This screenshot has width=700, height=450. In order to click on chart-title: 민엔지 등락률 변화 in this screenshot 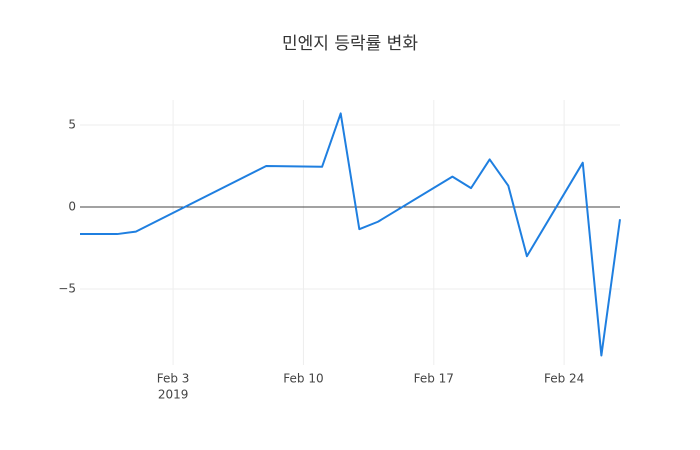, I will do `click(350, 44)`.